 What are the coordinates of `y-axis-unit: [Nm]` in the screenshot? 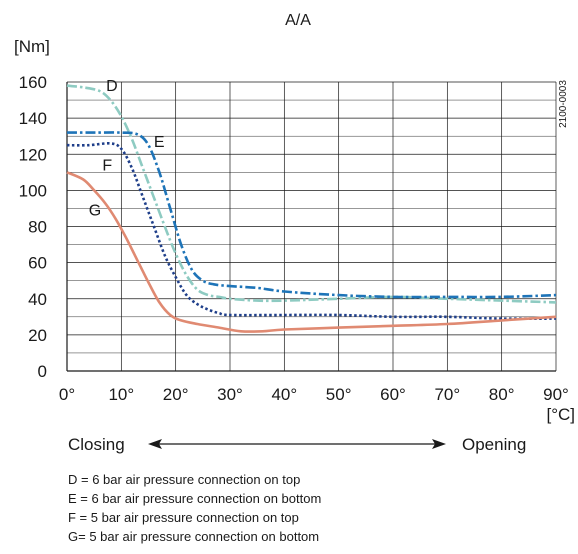 It's located at (32, 46).